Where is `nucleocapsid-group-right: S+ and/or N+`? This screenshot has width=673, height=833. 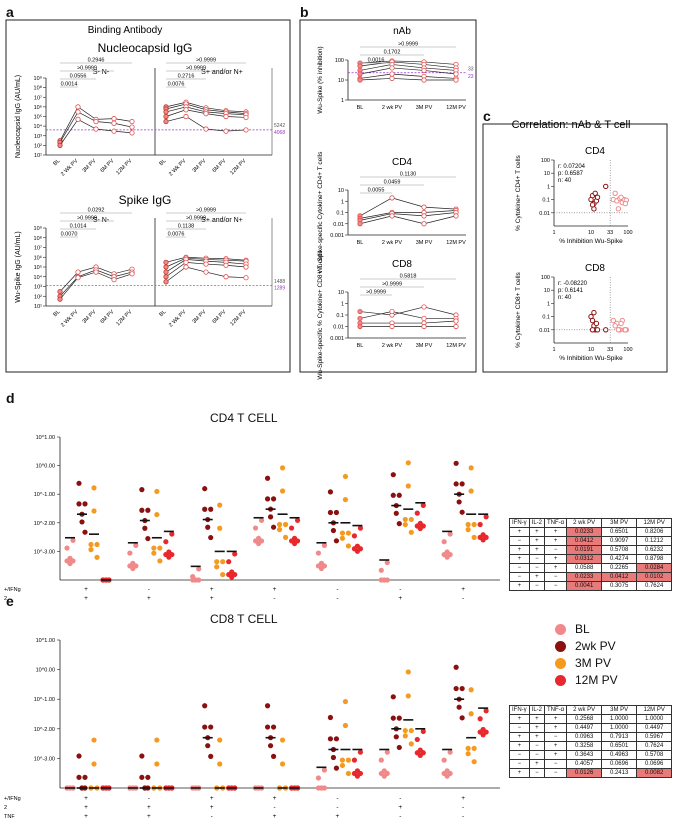
nucleocapsid-group-right: S+ and/or N+ is located at coordinates (222, 72).